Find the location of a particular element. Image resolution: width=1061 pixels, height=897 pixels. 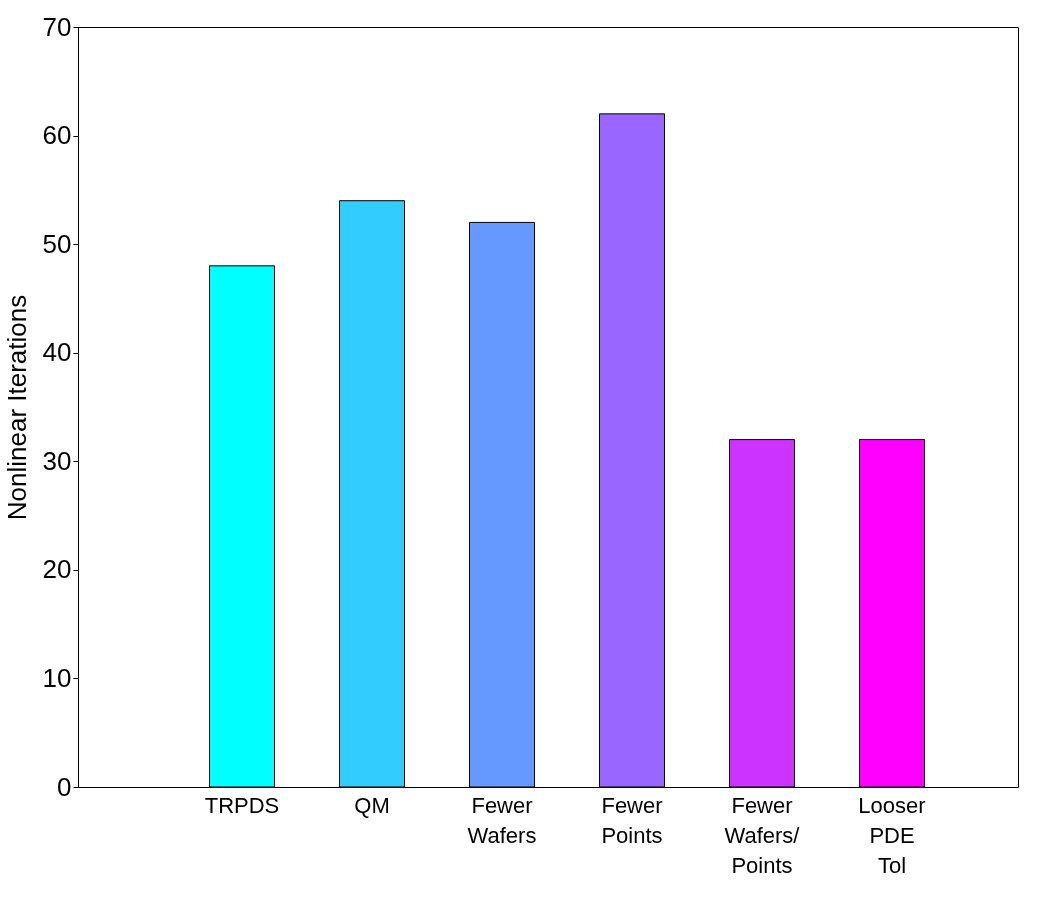

y-tick-label: 20 is located at coordinates (57, 569).